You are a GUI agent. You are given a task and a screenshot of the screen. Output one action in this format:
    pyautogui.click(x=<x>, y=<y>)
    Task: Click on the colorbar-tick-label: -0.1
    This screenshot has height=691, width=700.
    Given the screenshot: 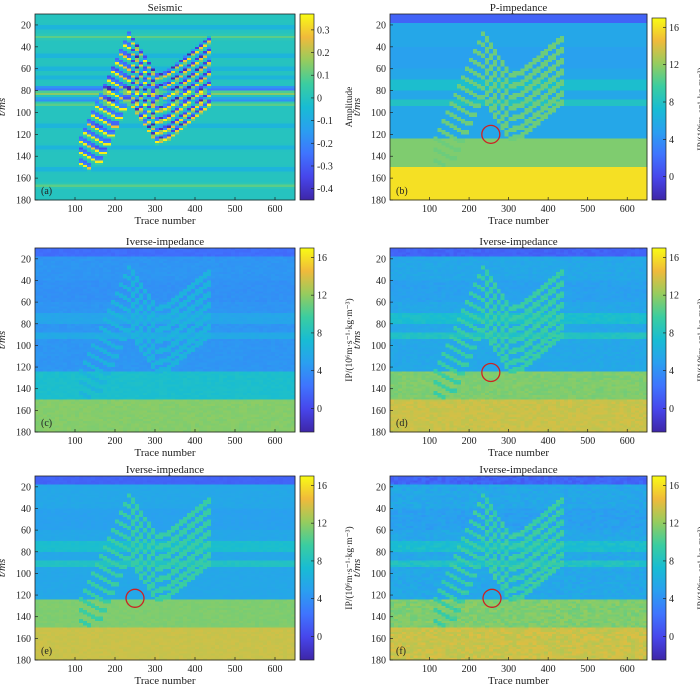 What is the action you would take?
    pyautogui.click(x=325, y=121)
    